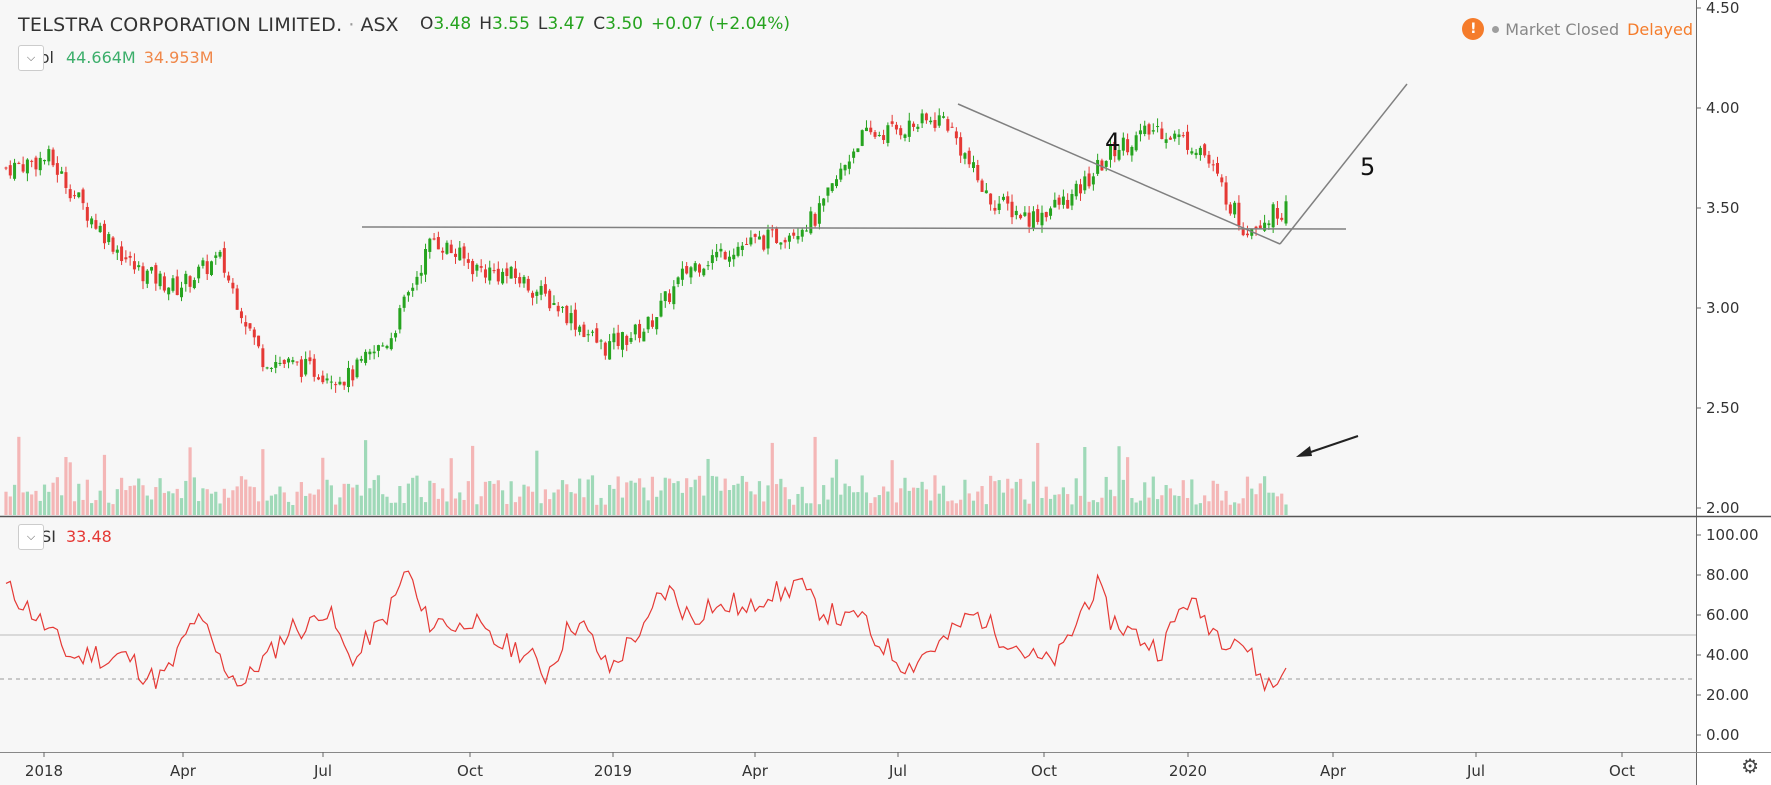  I want to click on symbol-name: TELSTRA CORPORATION LIMITED., so click(180, 25).